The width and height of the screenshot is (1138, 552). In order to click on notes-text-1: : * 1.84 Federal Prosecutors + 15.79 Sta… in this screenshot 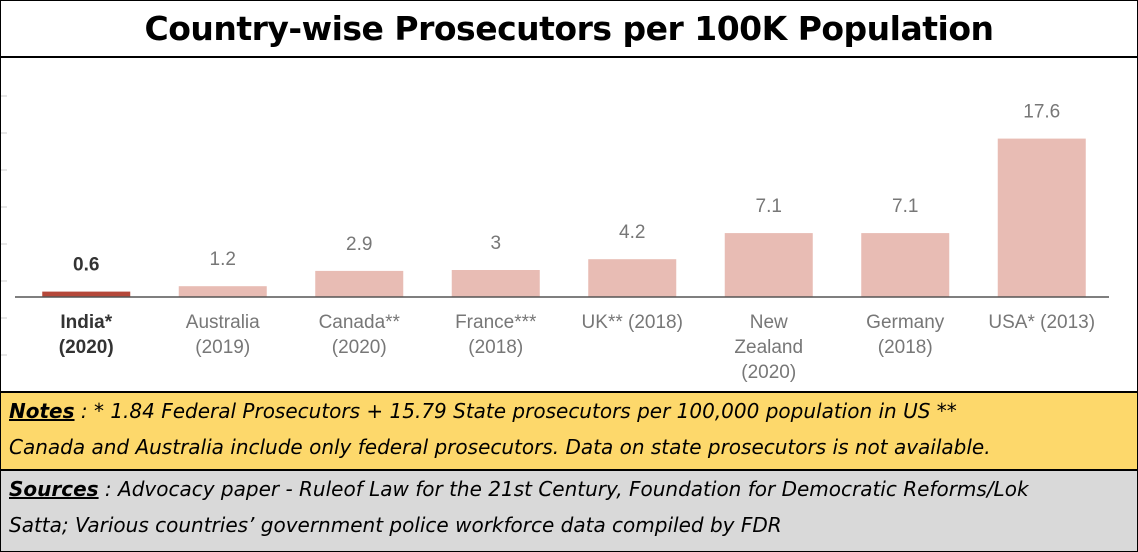, I will do `click(515, 411)`.